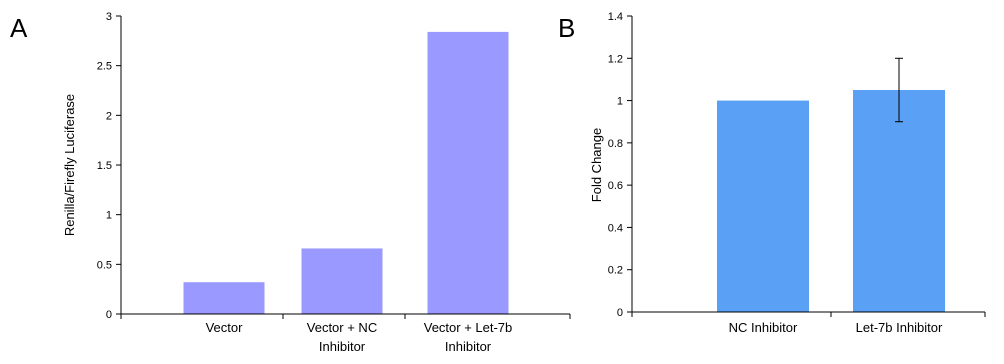  What do you see at coordinates (109, 116) in the screenshot?
I see `y-tick-label: 2` at bounding box center [109, 116].